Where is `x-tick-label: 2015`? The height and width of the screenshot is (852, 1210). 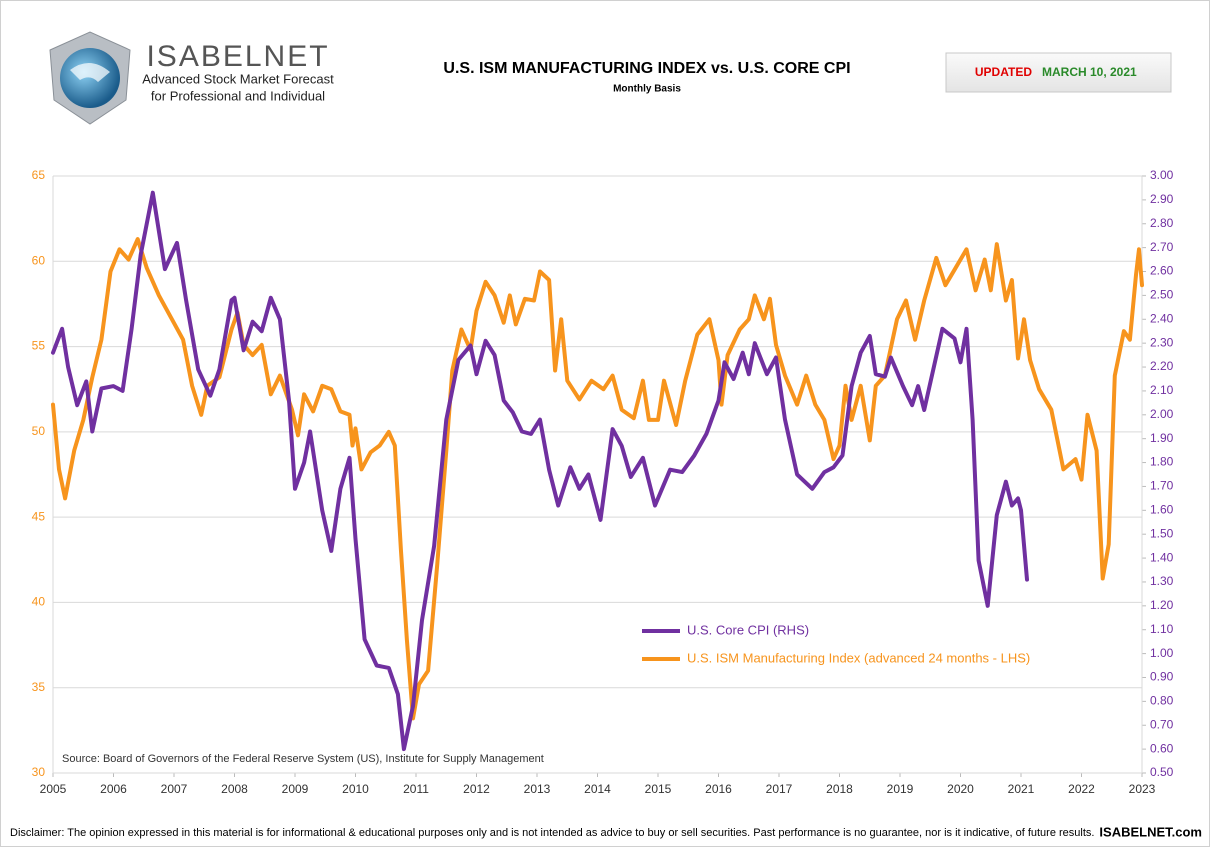 x-tick-label: 2015 is located at coordinates (658, 789).